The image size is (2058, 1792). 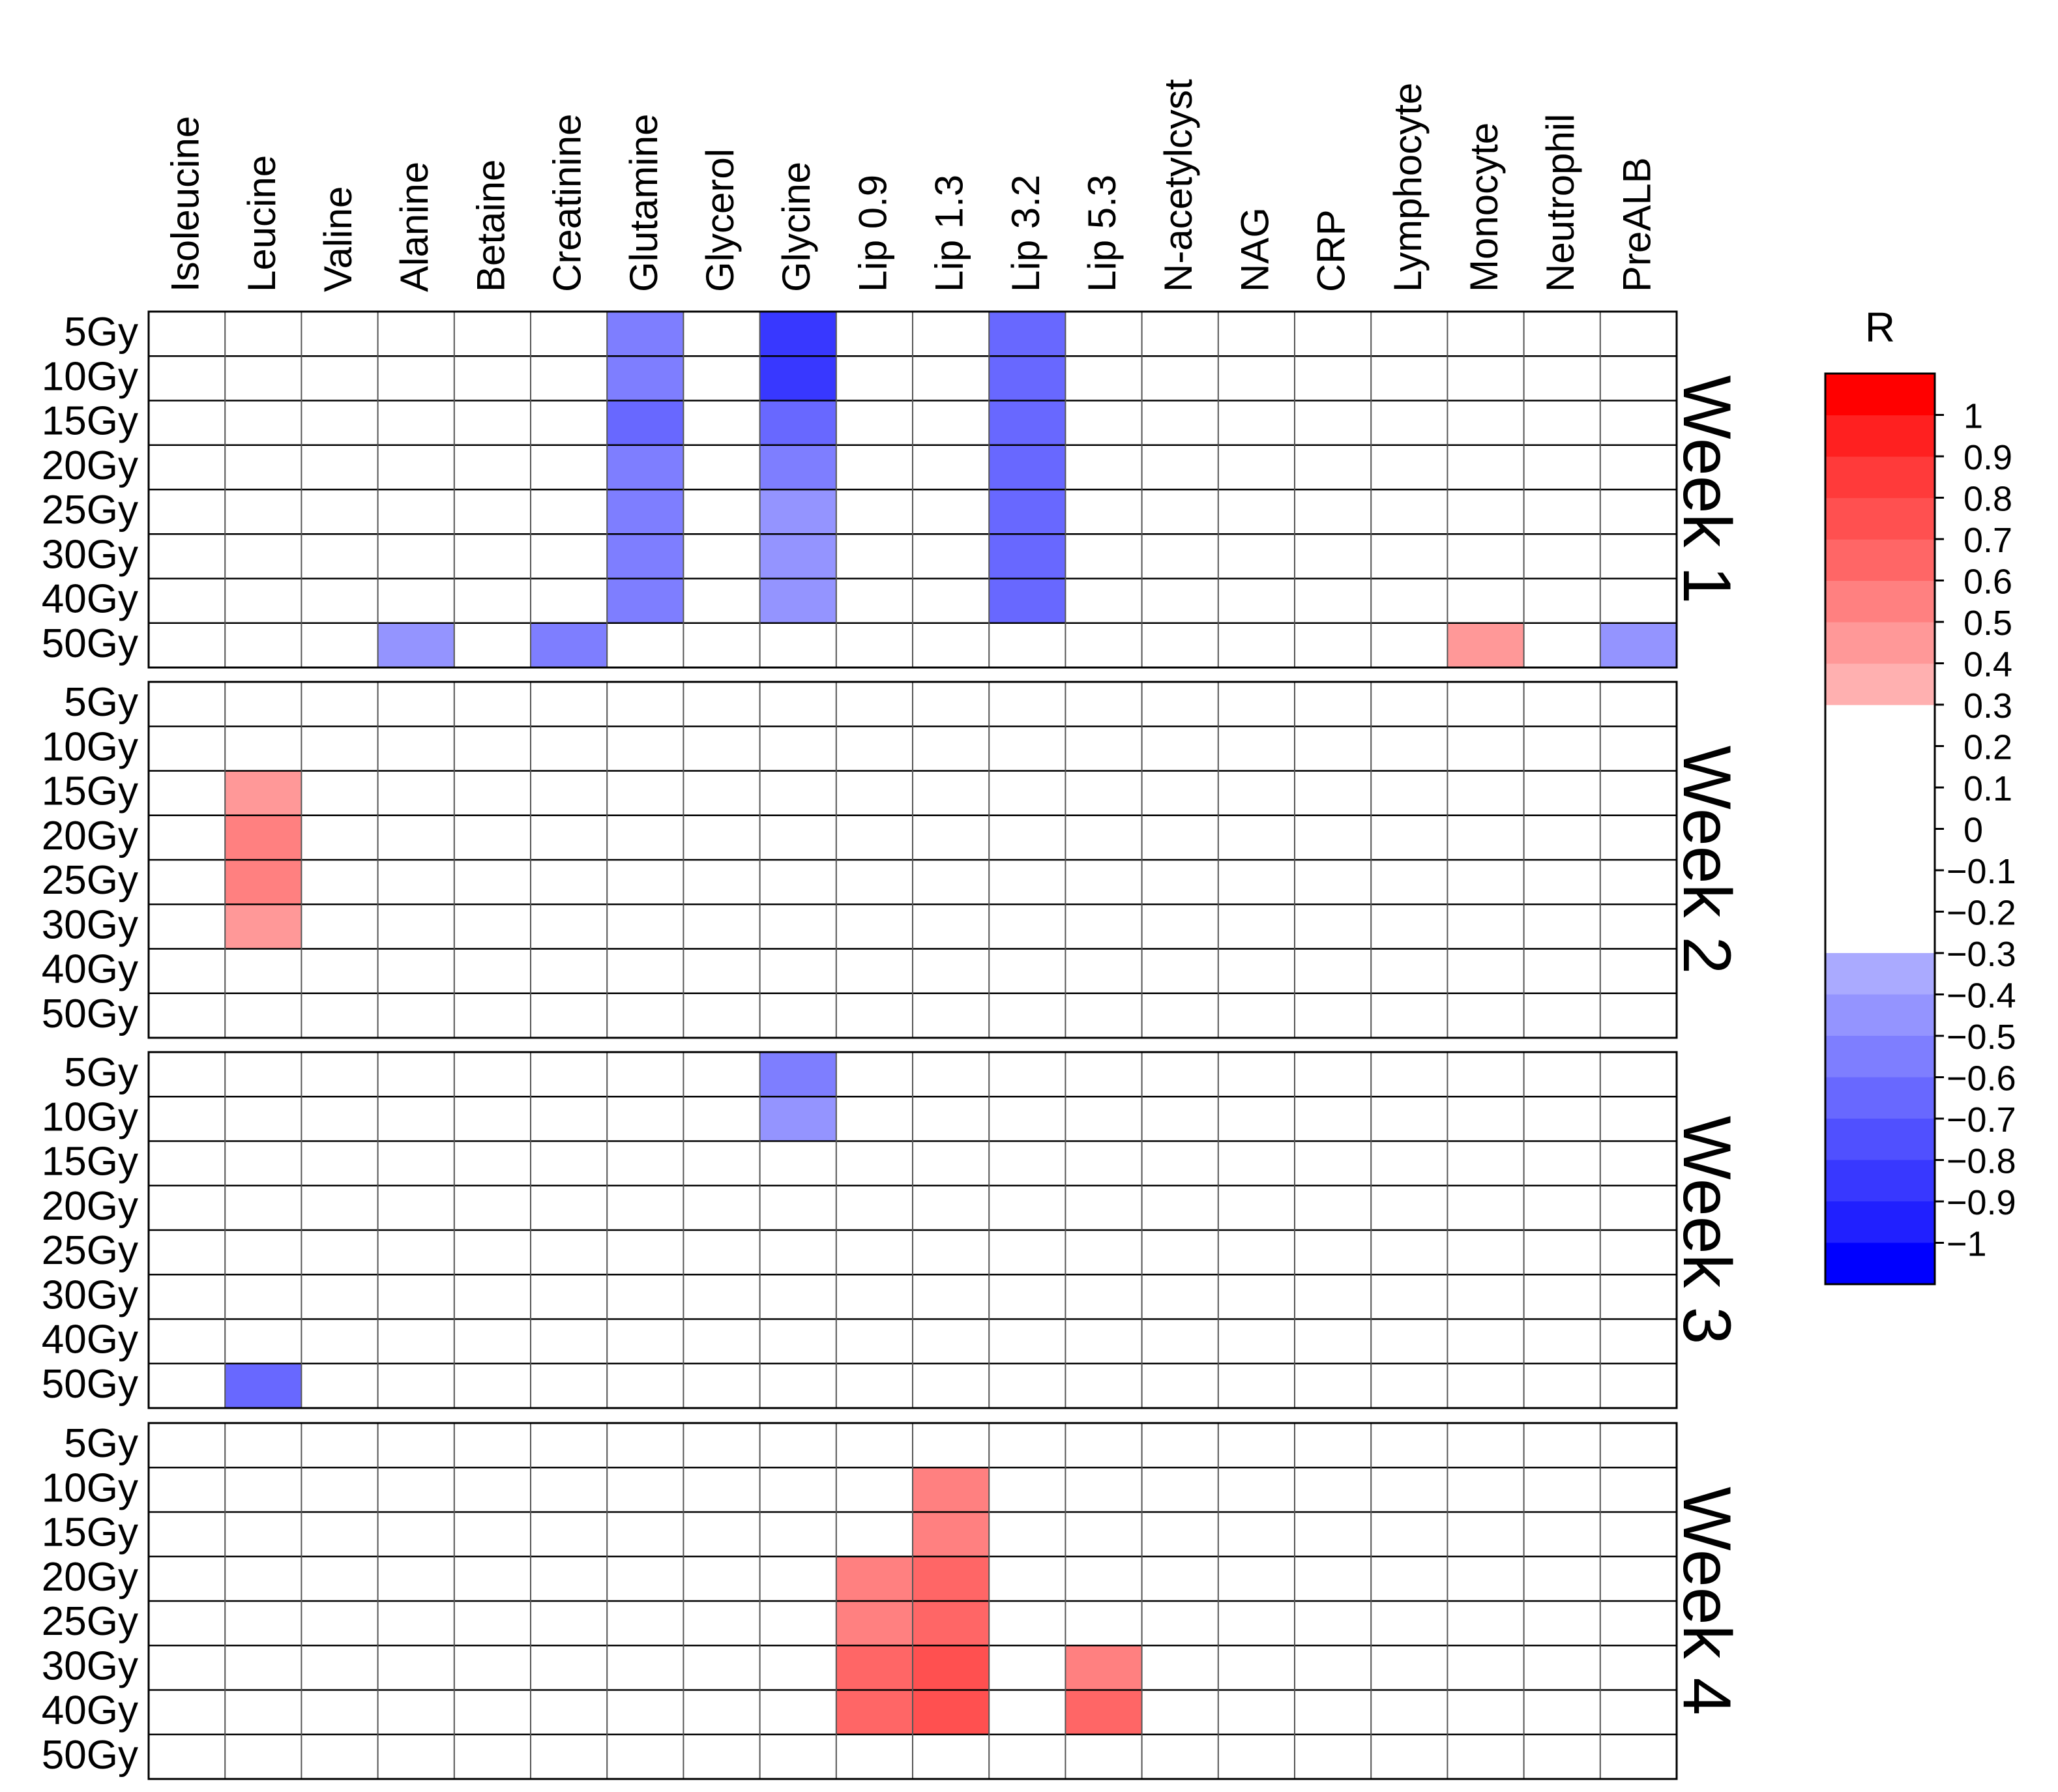 I want to click on column-label-betaine: Betaine, so click(x=490, y=226).